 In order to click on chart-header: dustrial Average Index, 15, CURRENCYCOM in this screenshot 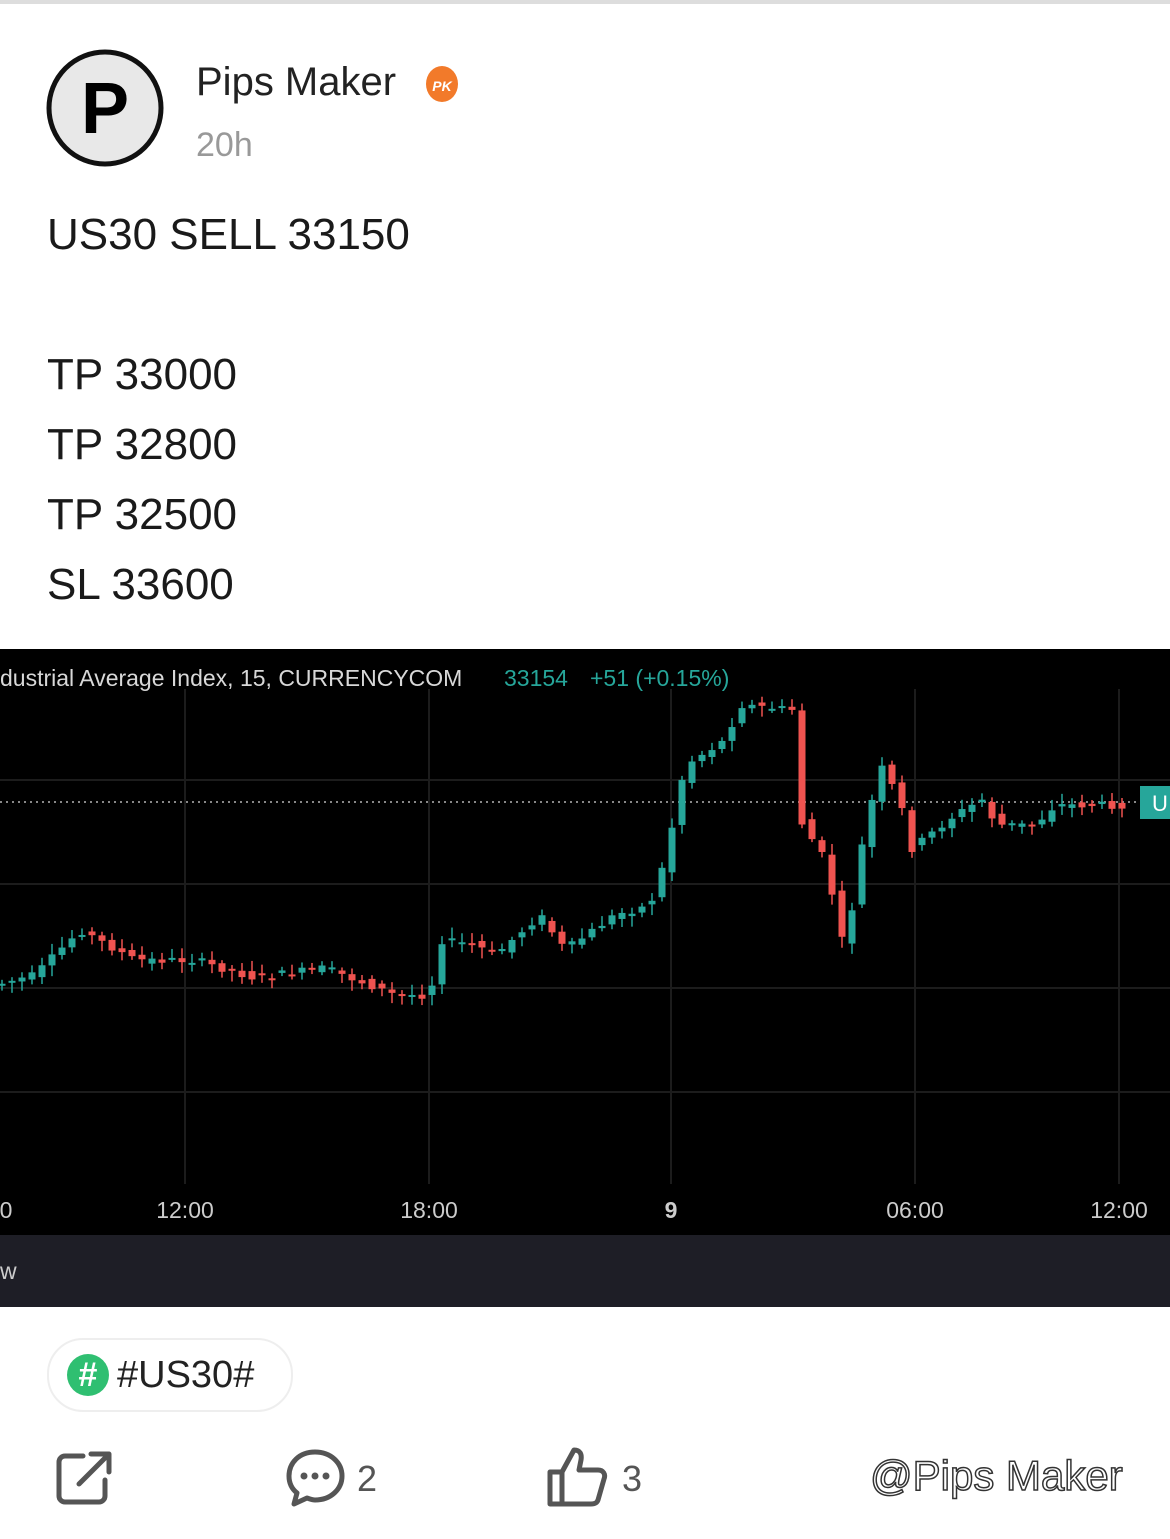, I will do `click(231, 678)`.